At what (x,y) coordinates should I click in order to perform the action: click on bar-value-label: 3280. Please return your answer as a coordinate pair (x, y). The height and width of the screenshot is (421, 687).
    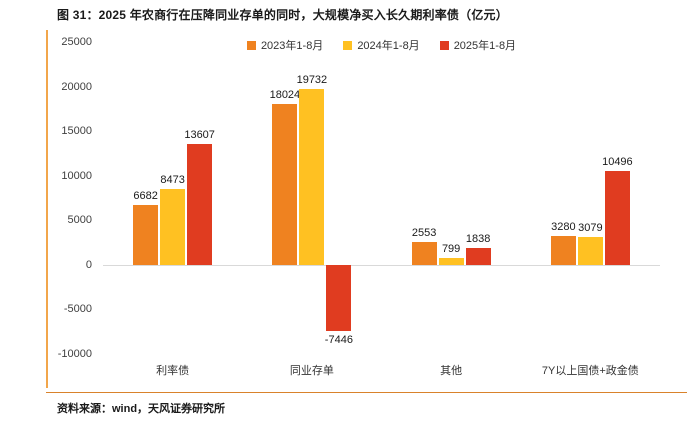
    Looking at the image, I should click on (563, 226).